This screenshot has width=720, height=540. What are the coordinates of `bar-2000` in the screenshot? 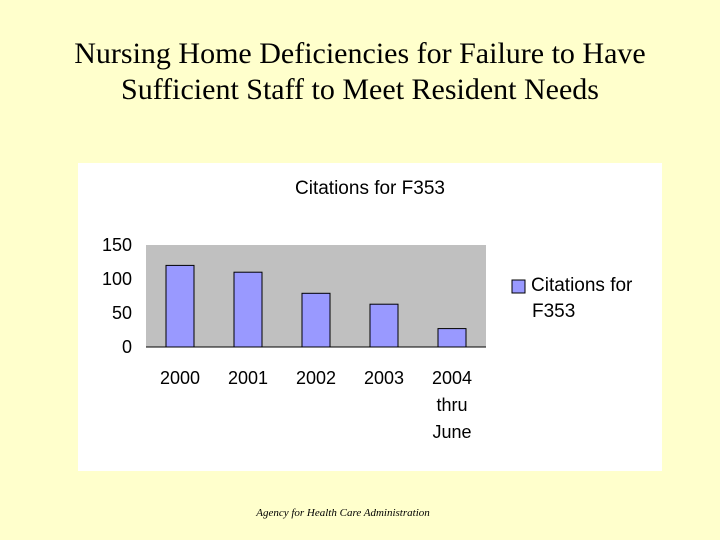 It's located at (180, 306).